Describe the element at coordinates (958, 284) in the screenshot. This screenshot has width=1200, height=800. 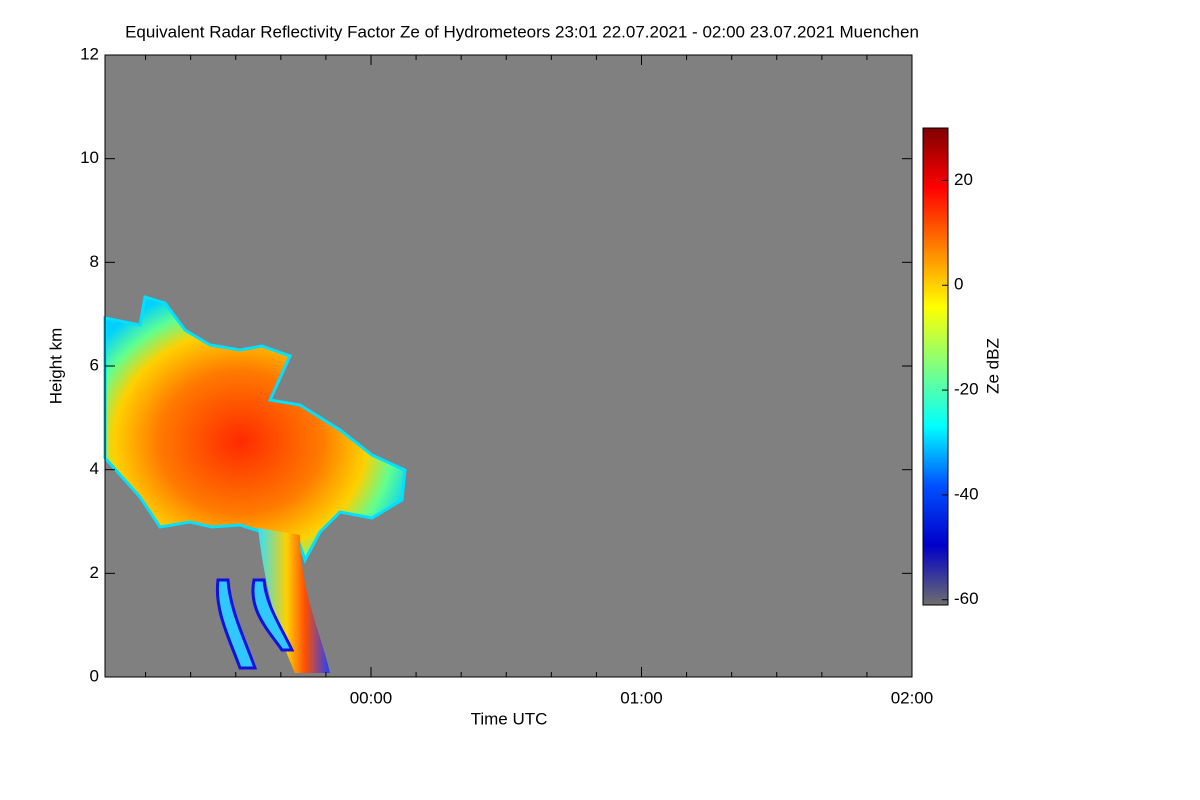
I see `colorbar-tick-label: 0` at that location.